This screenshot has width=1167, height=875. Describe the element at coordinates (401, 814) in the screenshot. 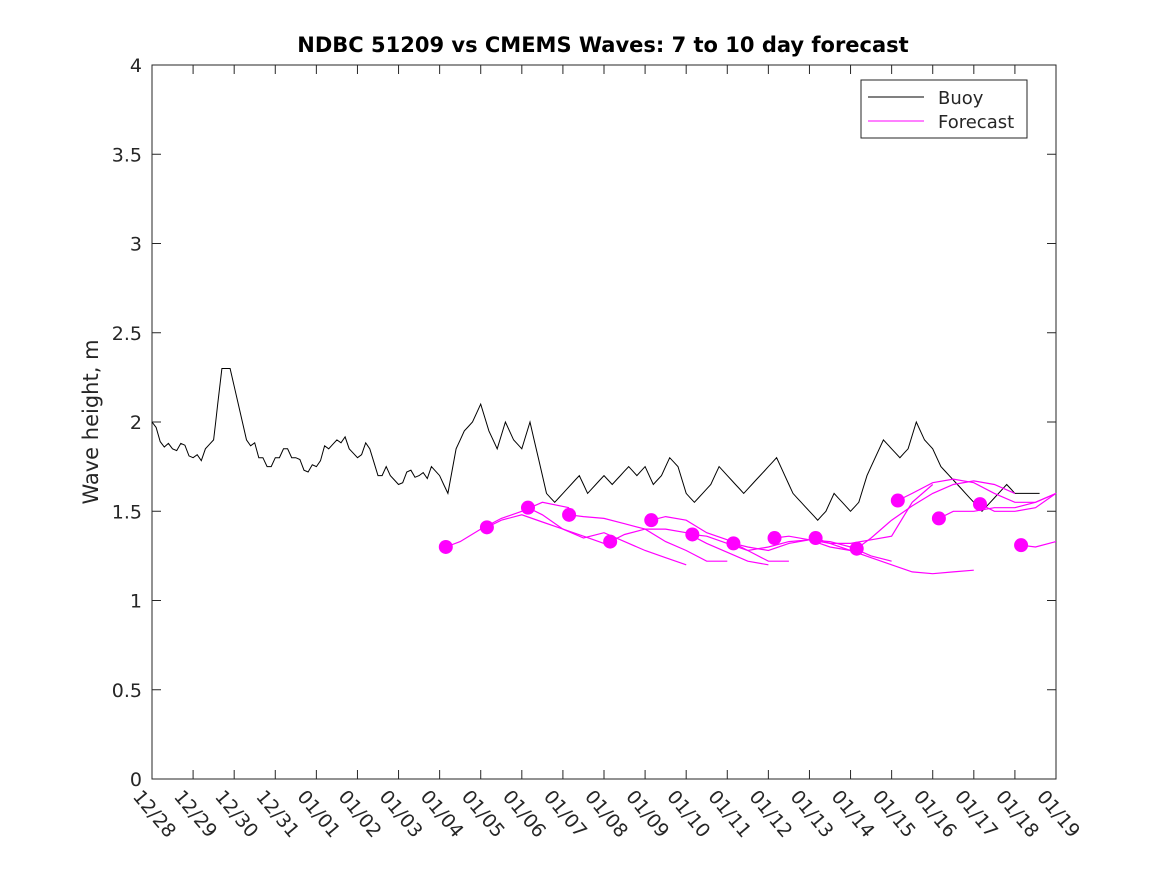

I see `x-tick-label: 01/03` at that location.